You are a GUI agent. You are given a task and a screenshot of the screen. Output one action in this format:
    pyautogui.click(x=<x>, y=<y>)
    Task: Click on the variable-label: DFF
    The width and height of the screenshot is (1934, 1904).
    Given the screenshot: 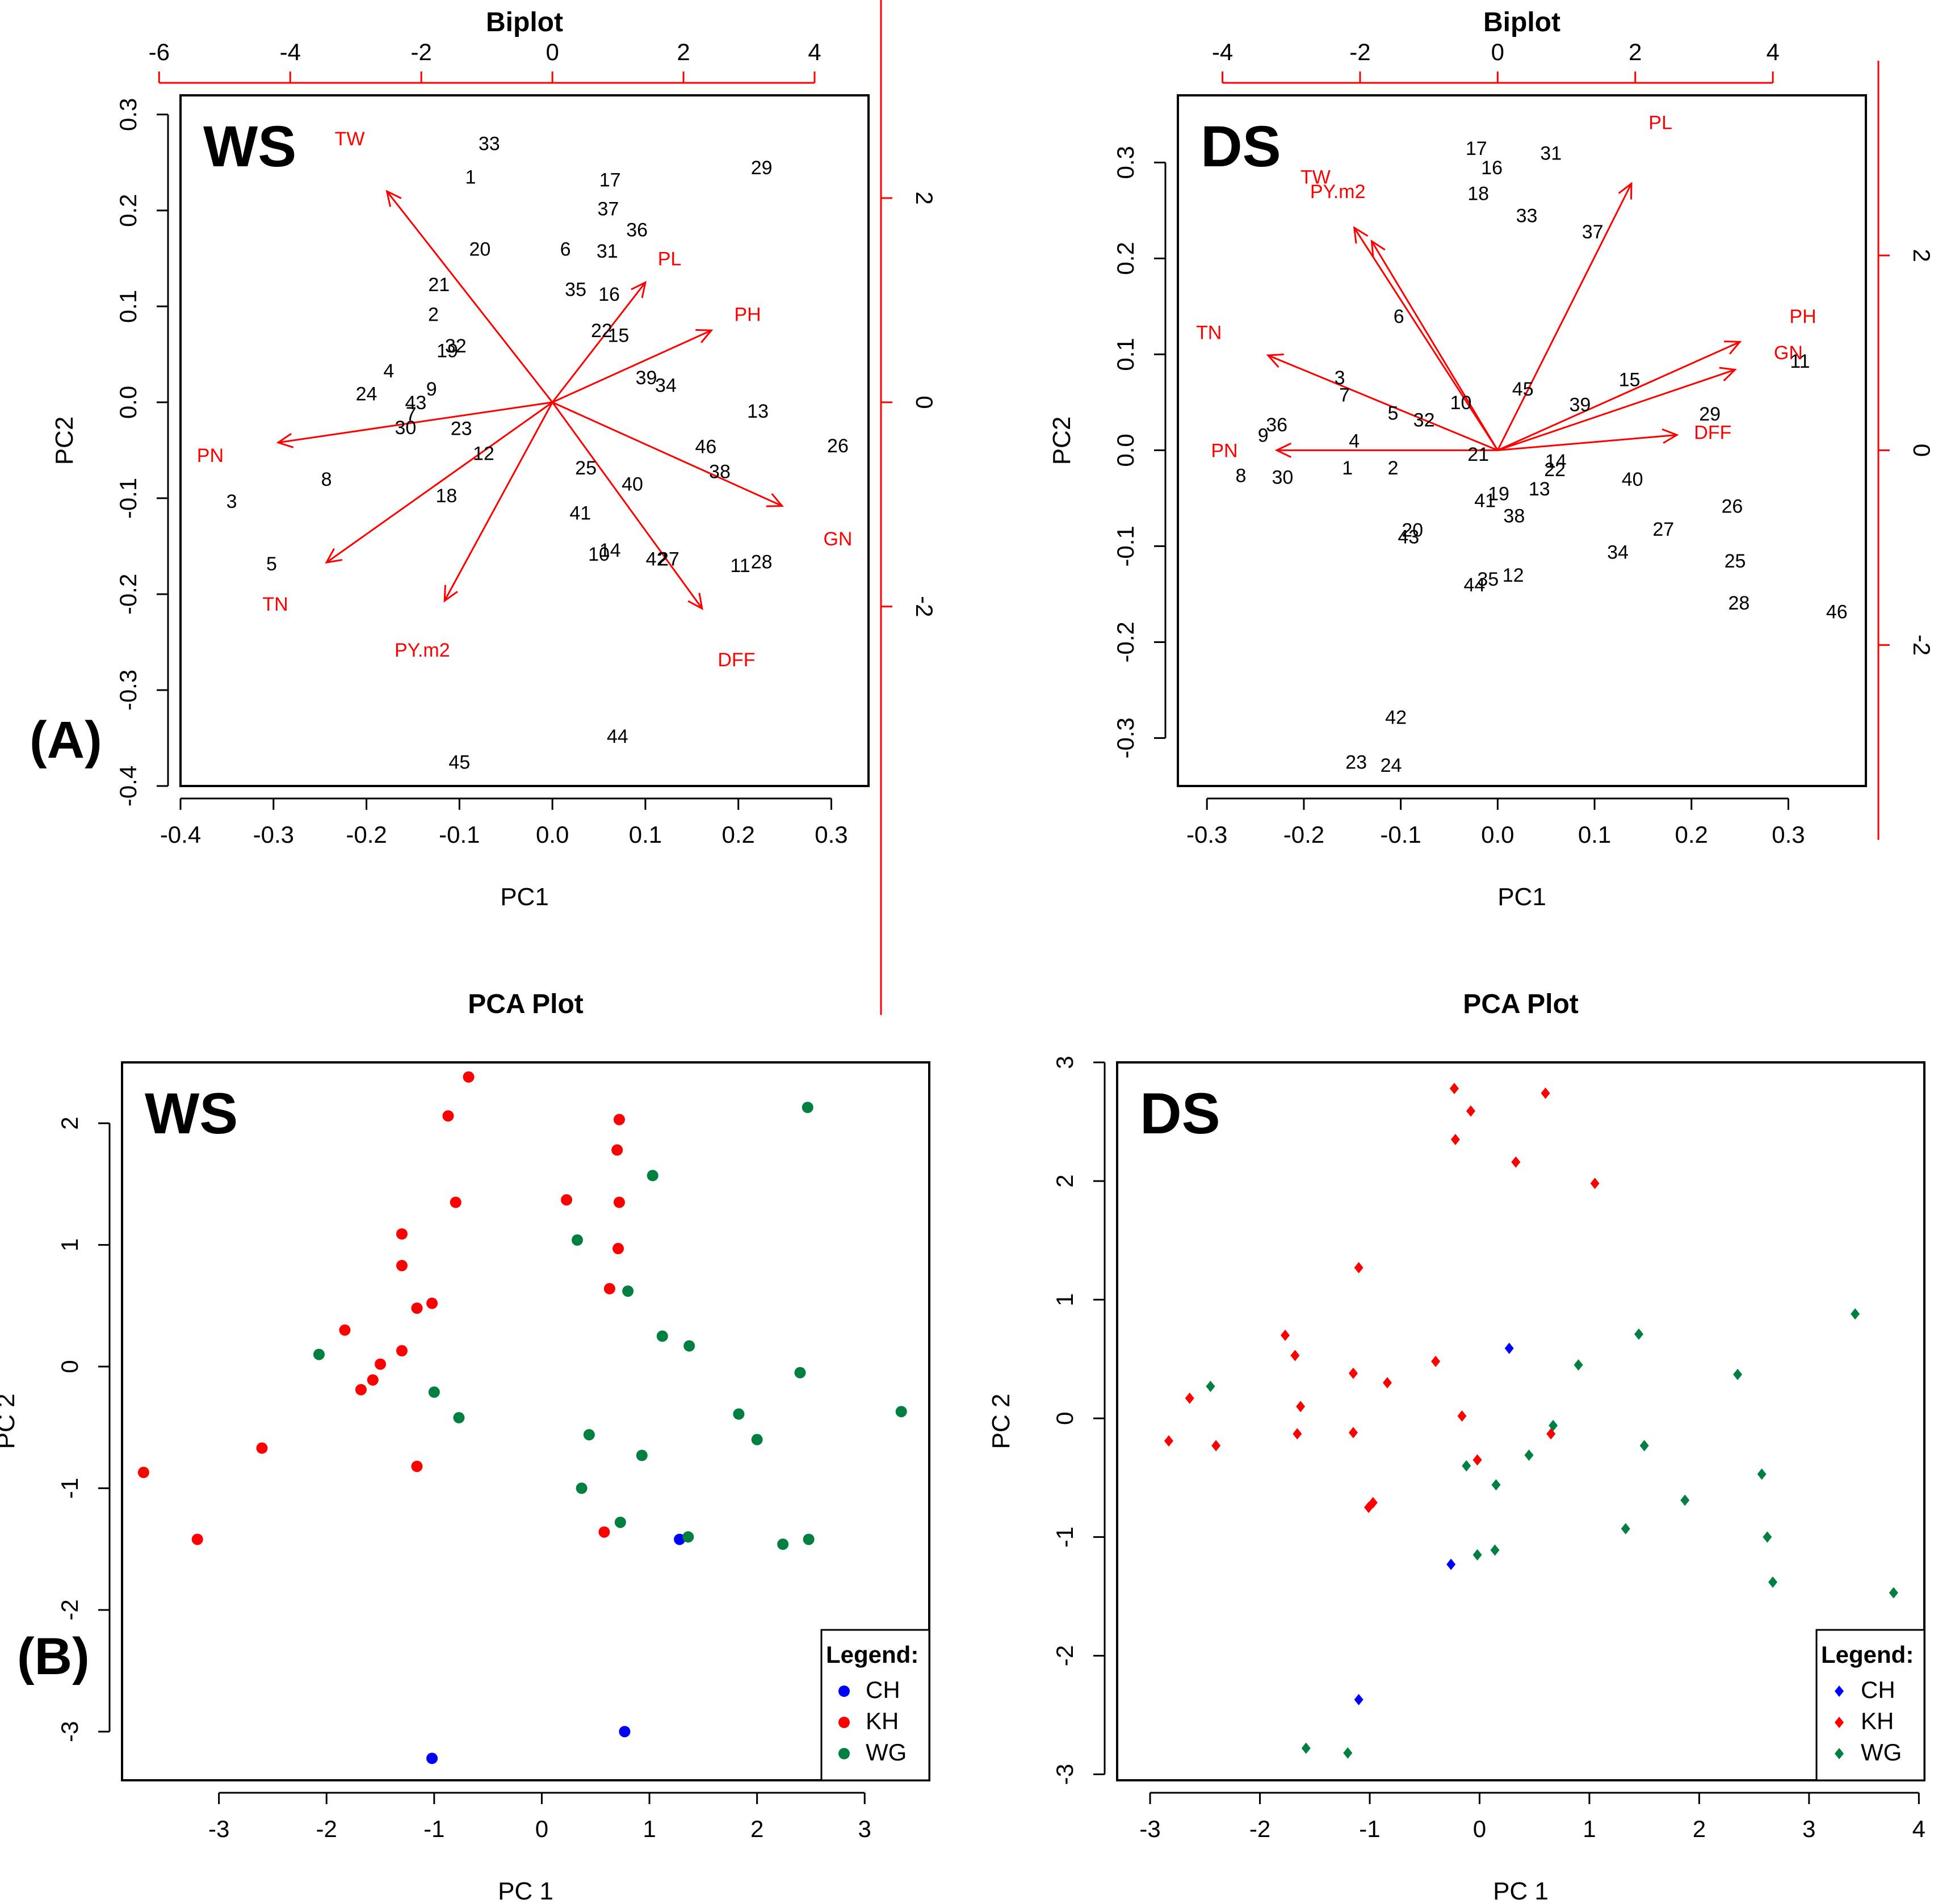 What is the action you would take?
    pyautogui.click(x=736, y=660)
    